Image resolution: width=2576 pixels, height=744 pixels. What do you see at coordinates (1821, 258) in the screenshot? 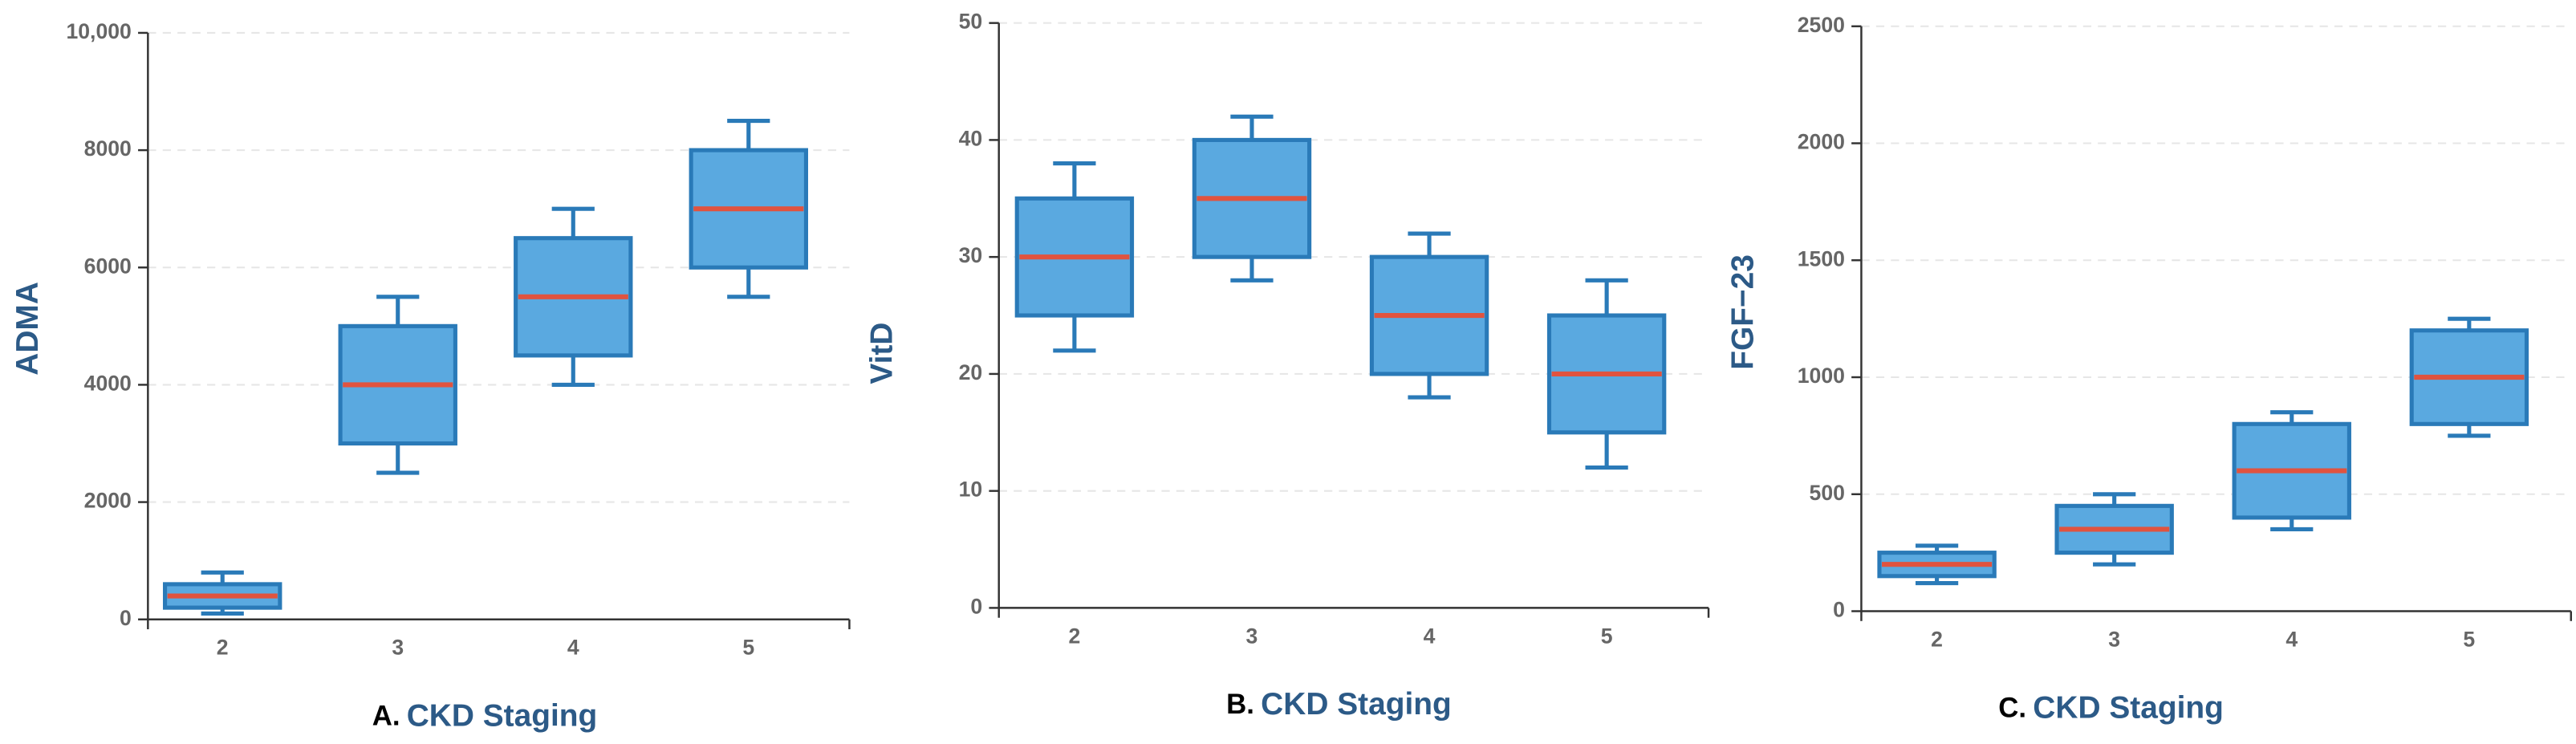
I see `y-tick-label: 1500` at bounding box center [1821, 258].